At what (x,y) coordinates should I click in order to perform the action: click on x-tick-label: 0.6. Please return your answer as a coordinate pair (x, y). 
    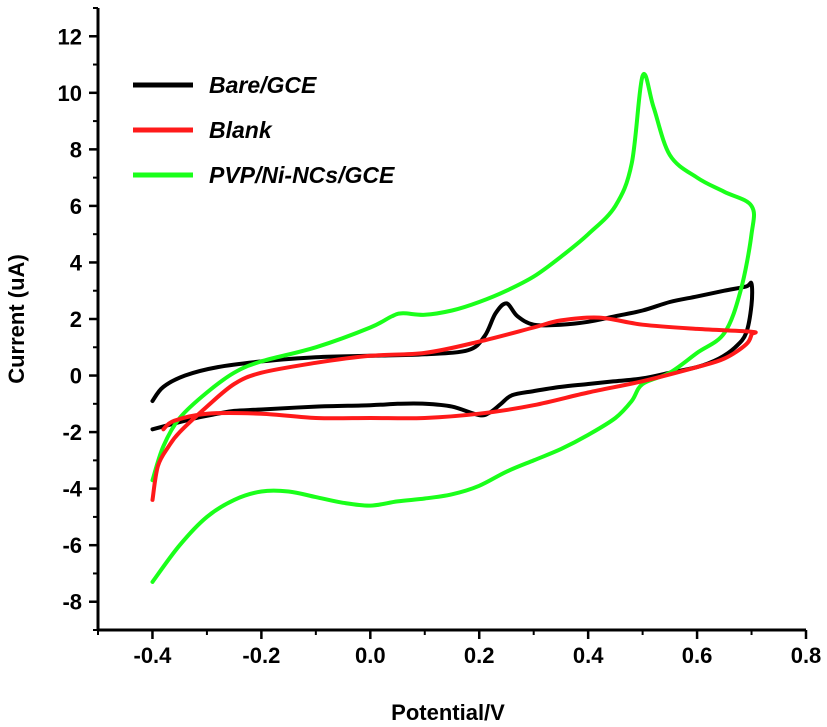
    Looking at the image, I should click on (697, 655).